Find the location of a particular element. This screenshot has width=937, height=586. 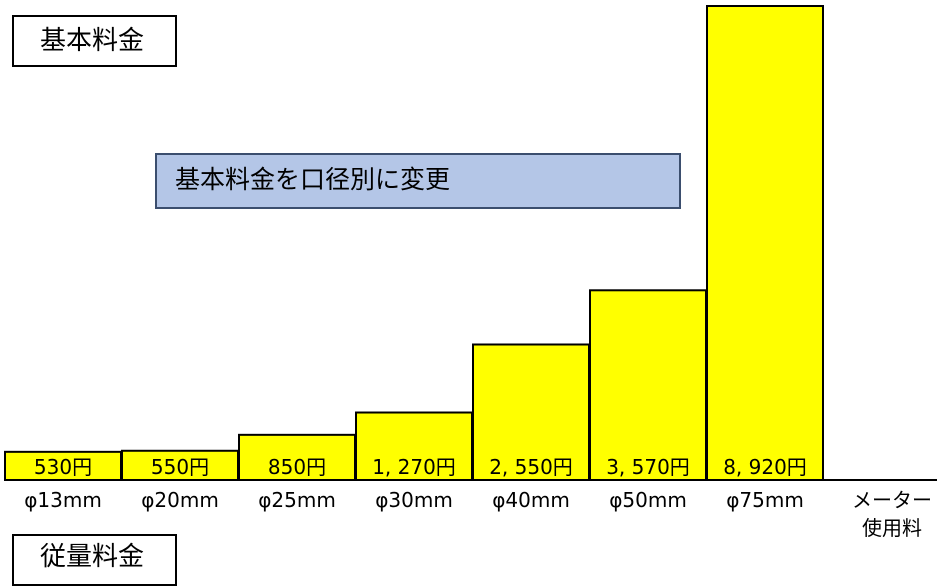

x-tick-label-0: φ13mm is located at coordinates (63, 500).